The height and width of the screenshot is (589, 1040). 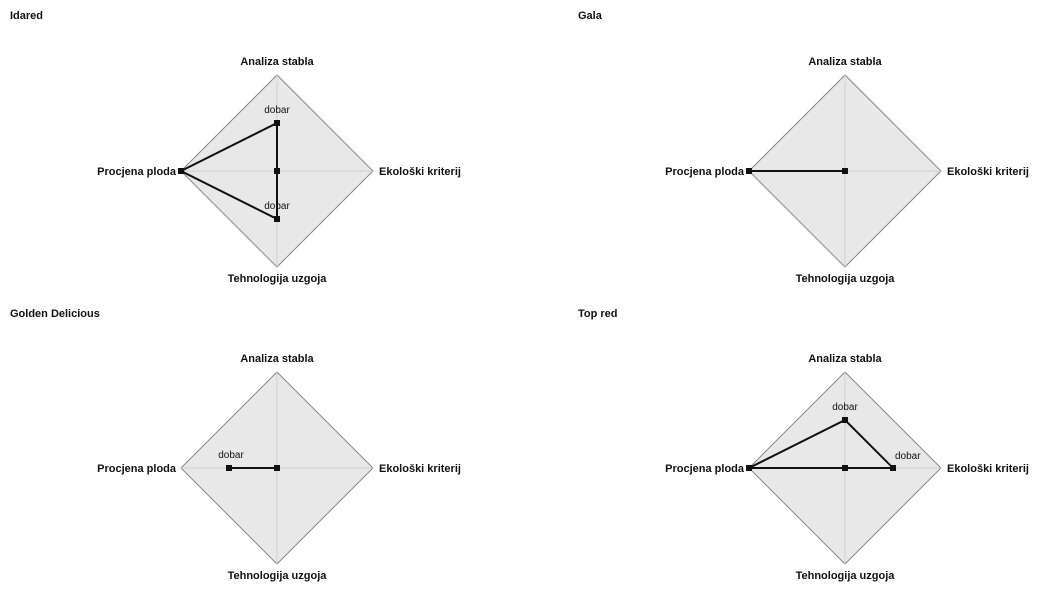 I want to click on panel-title: Golden Delicious, so click(x=55, y=314).